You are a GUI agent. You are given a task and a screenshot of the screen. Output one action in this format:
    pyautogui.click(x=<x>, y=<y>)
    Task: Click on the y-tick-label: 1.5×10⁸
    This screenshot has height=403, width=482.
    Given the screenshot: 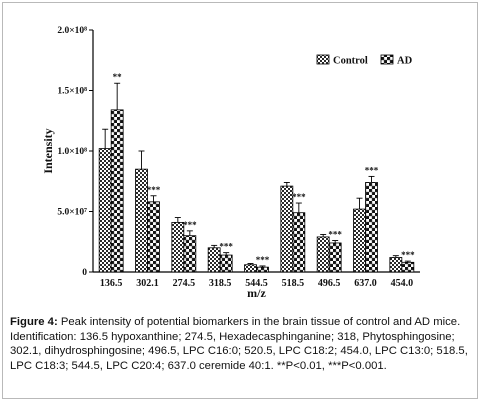 What is the action you would take?
    pyautogui.click(x=72, y=92)
    